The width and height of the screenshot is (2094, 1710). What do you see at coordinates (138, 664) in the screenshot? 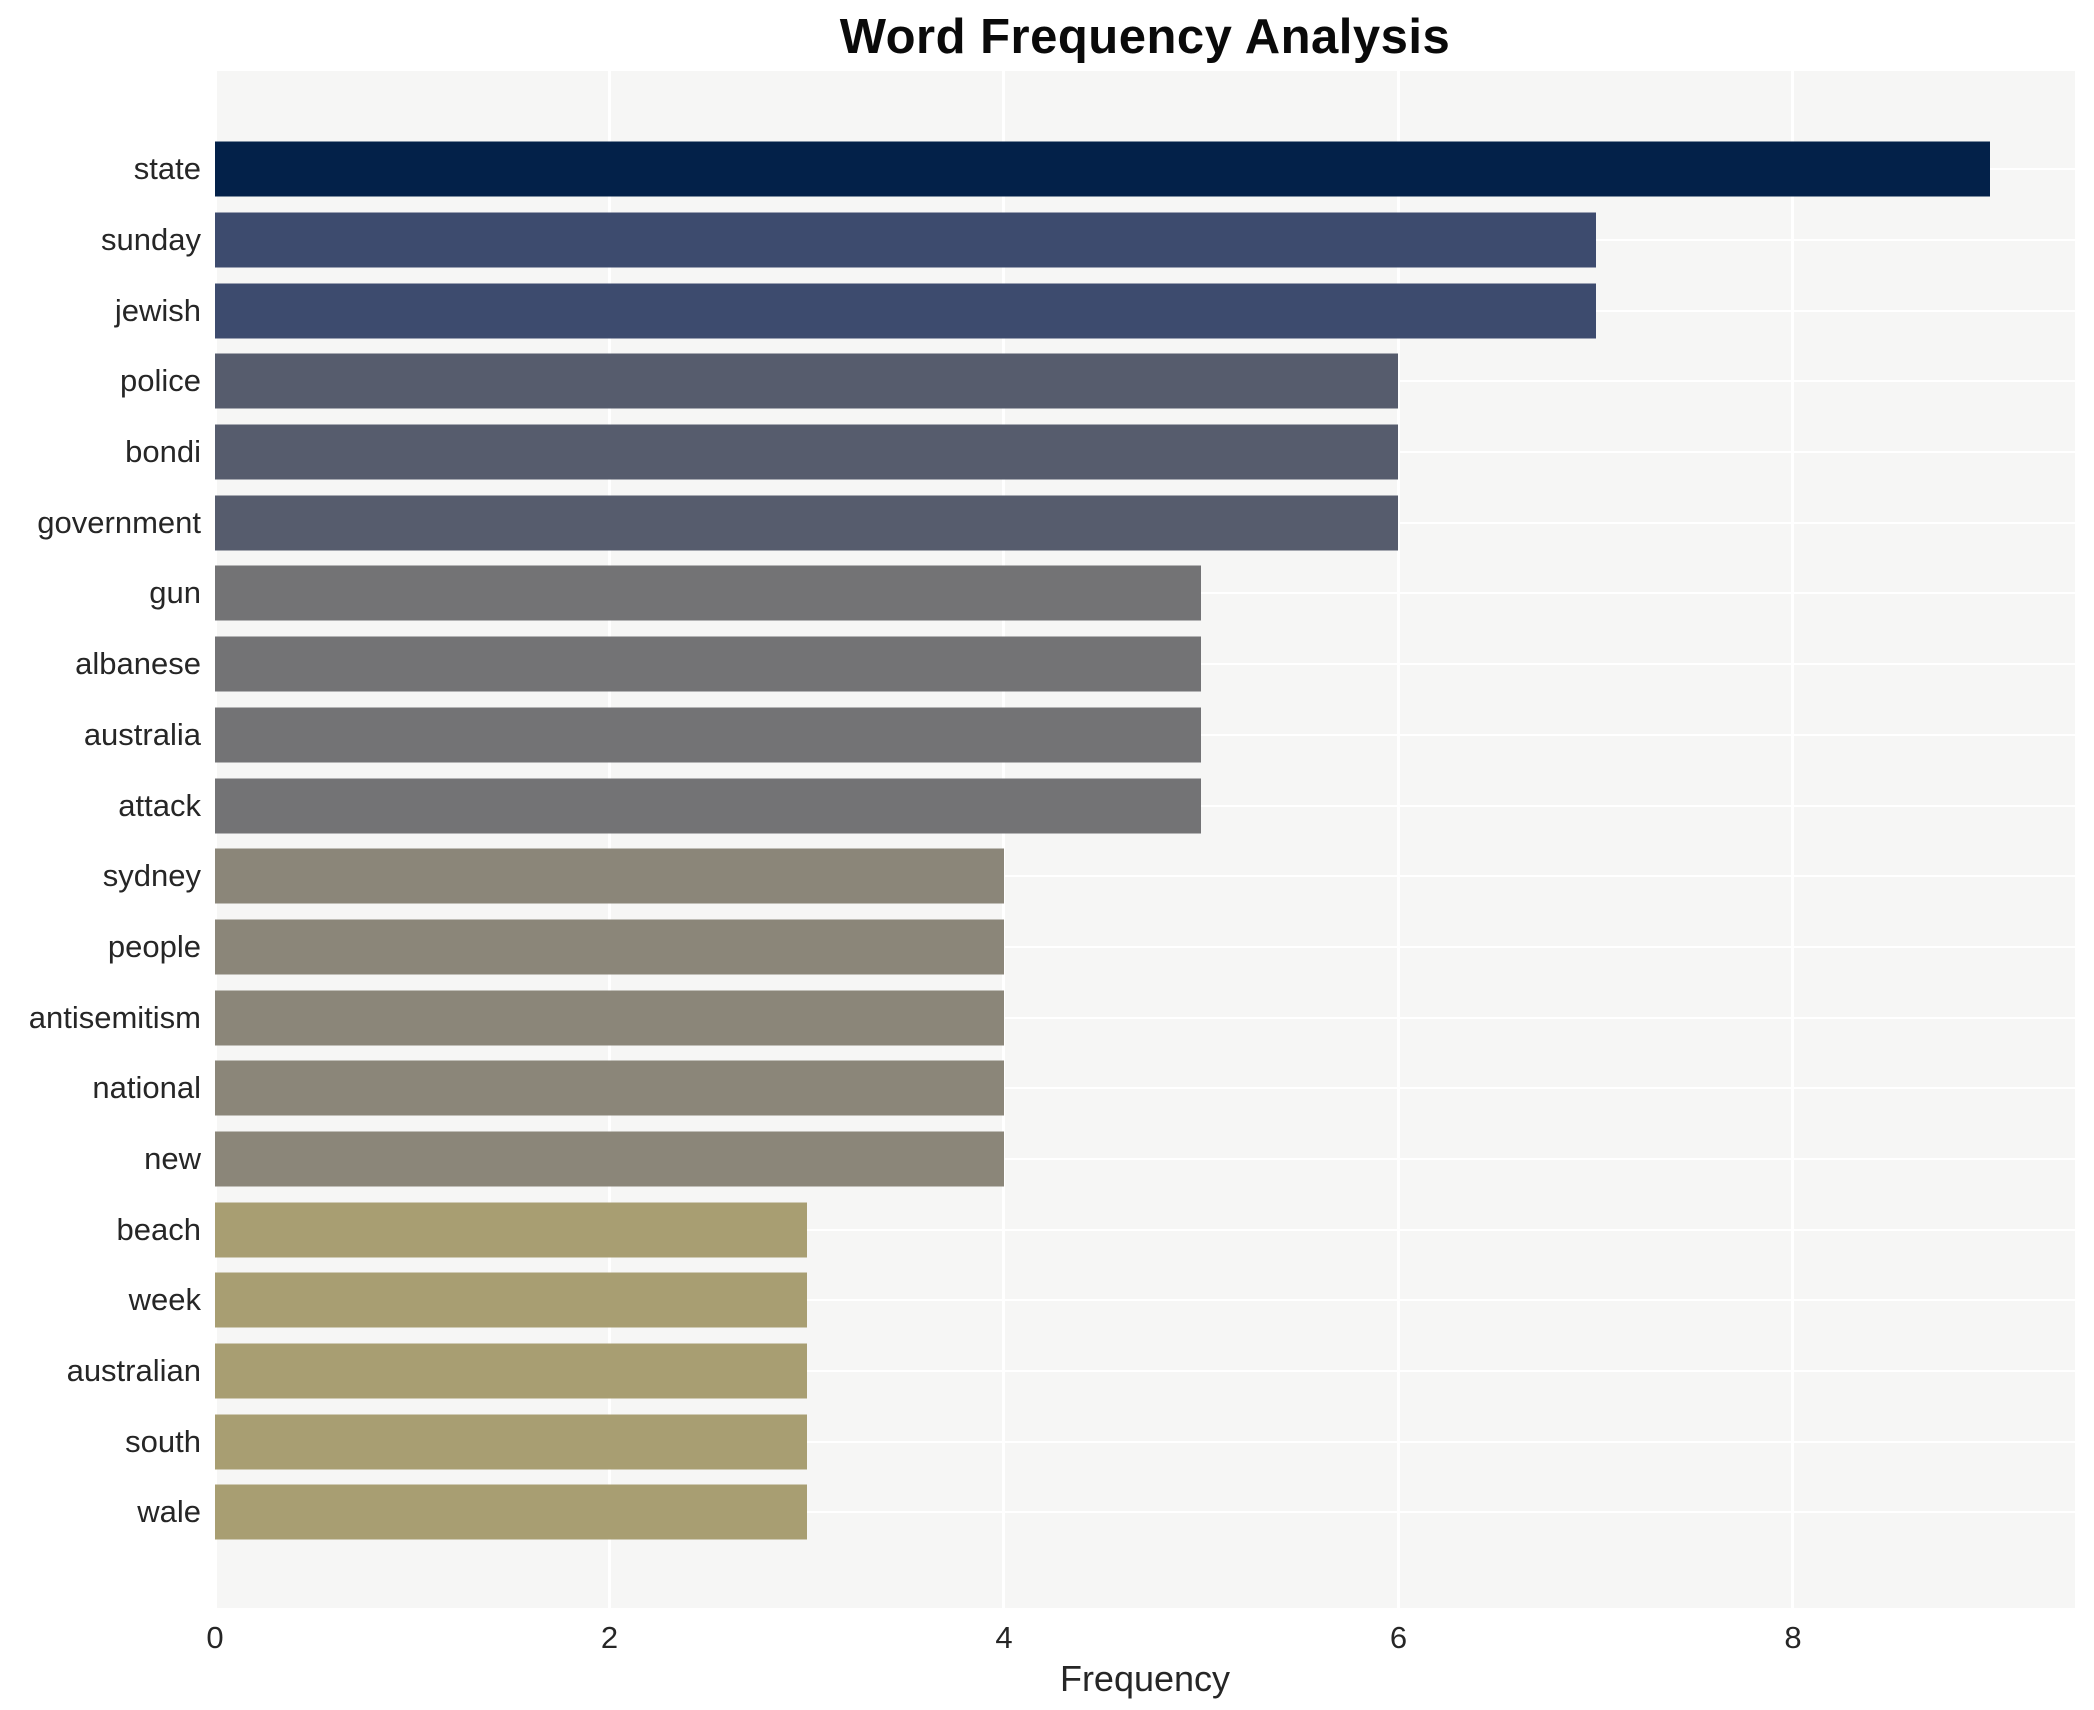
I see `y-tick-label: albanese` at bounding box center [138, 664].